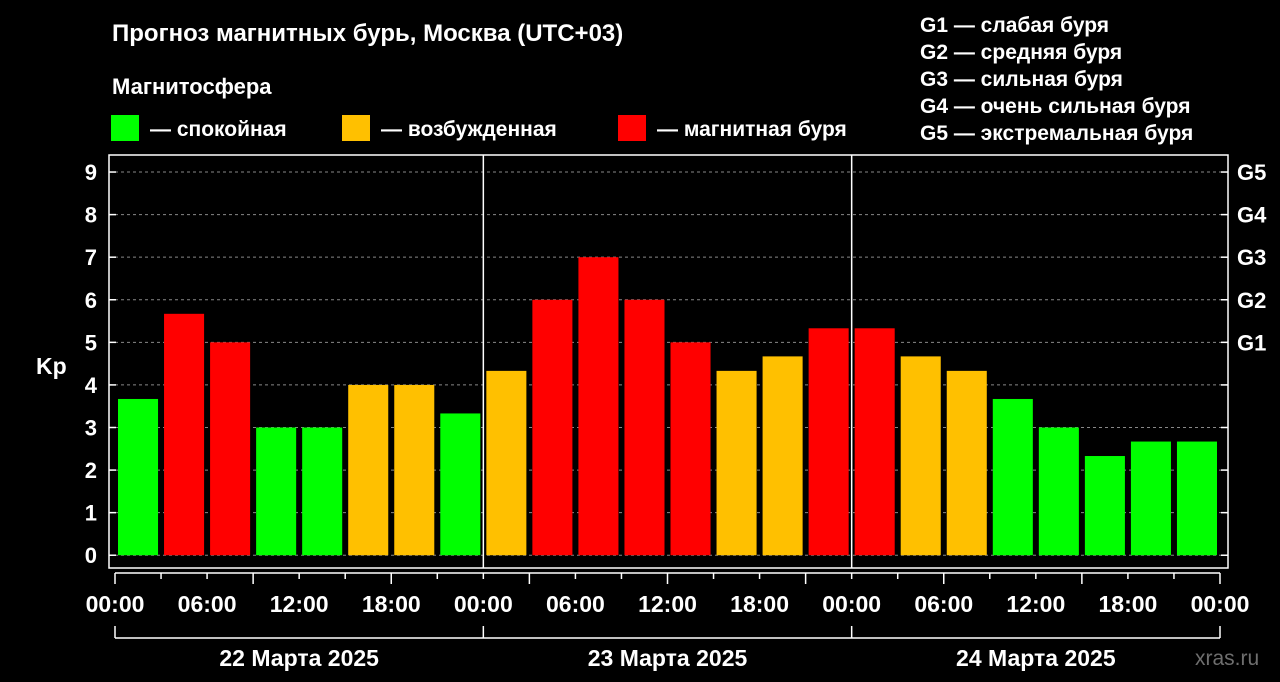 This screenshot has width=1280, height=682. Describe the element at coordinates (91, 300) in the screenshot. I see `y-tick-label: 6` at that location.